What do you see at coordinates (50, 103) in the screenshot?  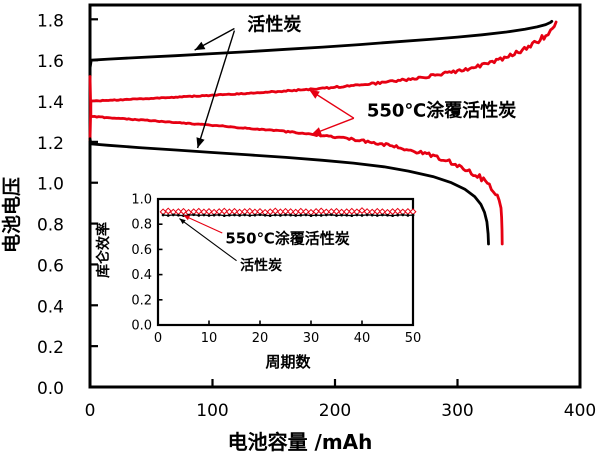 I see `main-y-tick-label: 1.4` at bounding box center [50, 103].